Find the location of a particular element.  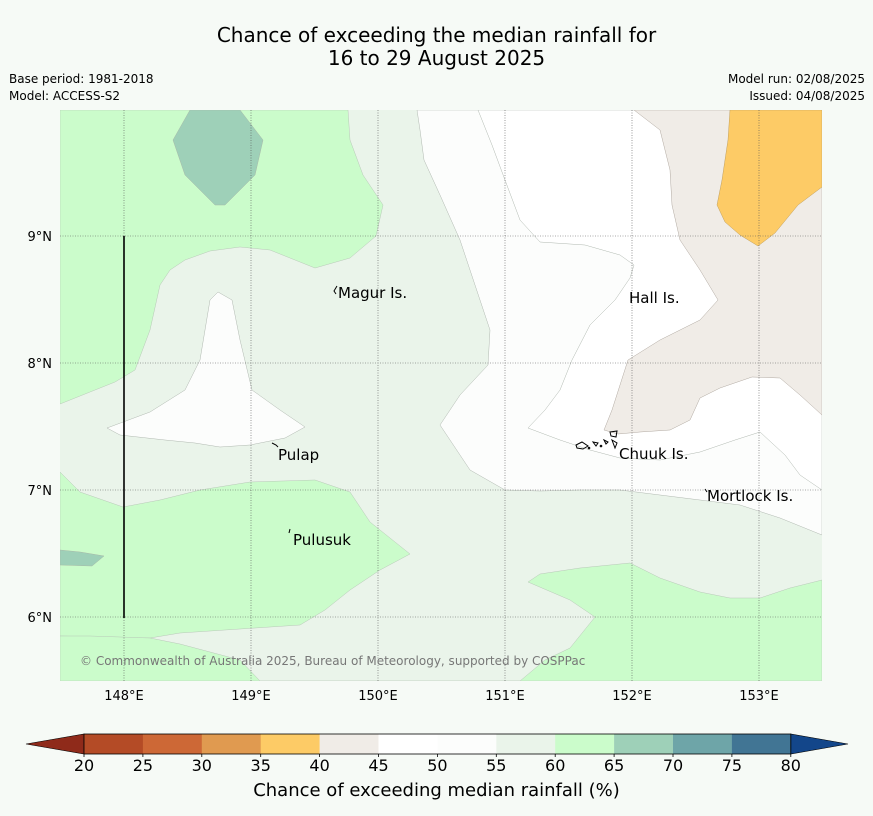

lon-tick-152: 152°E is located at coordinates (632, 696).